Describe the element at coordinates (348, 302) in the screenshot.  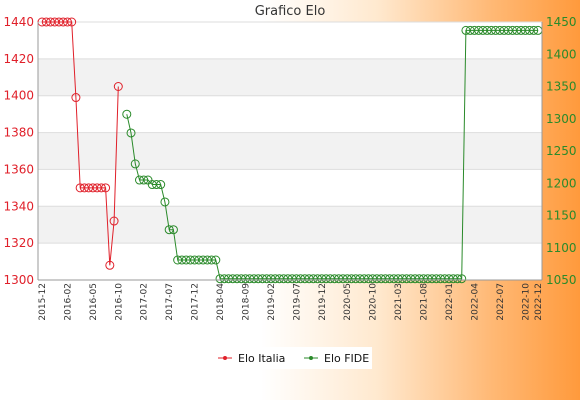
I see `x-tick-label: 2020-05` at that location.